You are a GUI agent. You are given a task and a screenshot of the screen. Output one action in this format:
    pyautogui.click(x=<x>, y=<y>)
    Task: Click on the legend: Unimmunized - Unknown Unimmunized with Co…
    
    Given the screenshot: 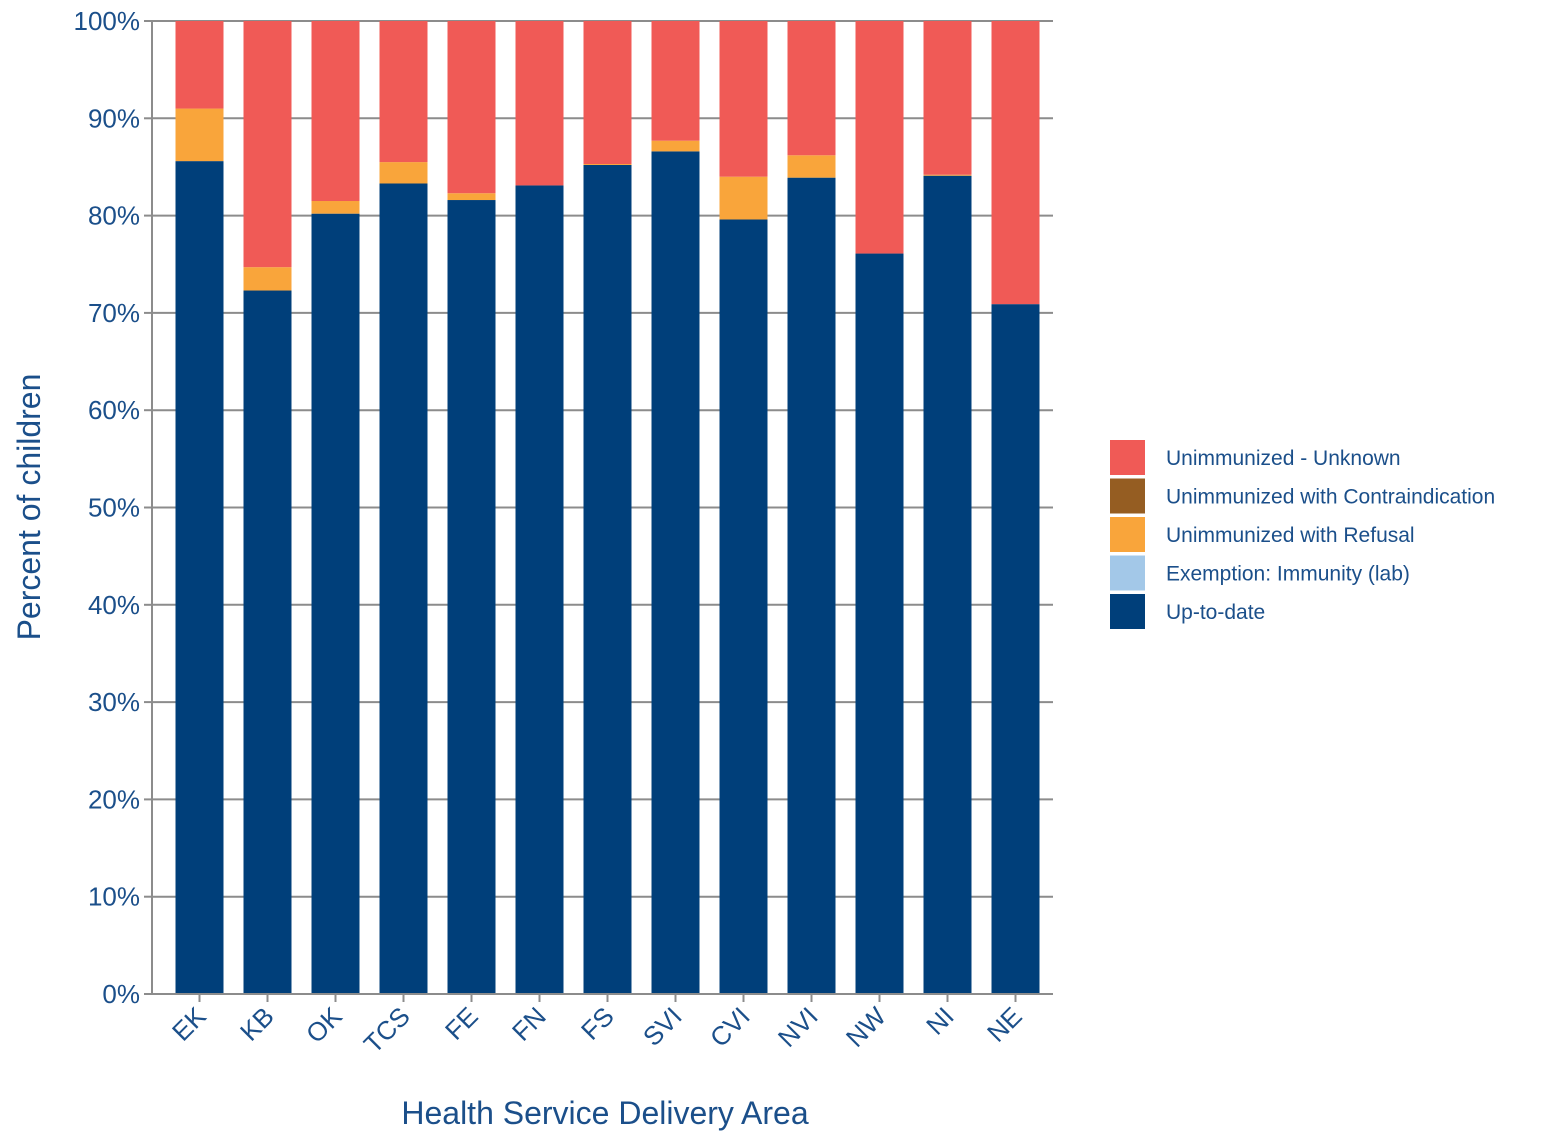 What is the action you would take?
    pyautogui.click(x=1302, y=534)
    